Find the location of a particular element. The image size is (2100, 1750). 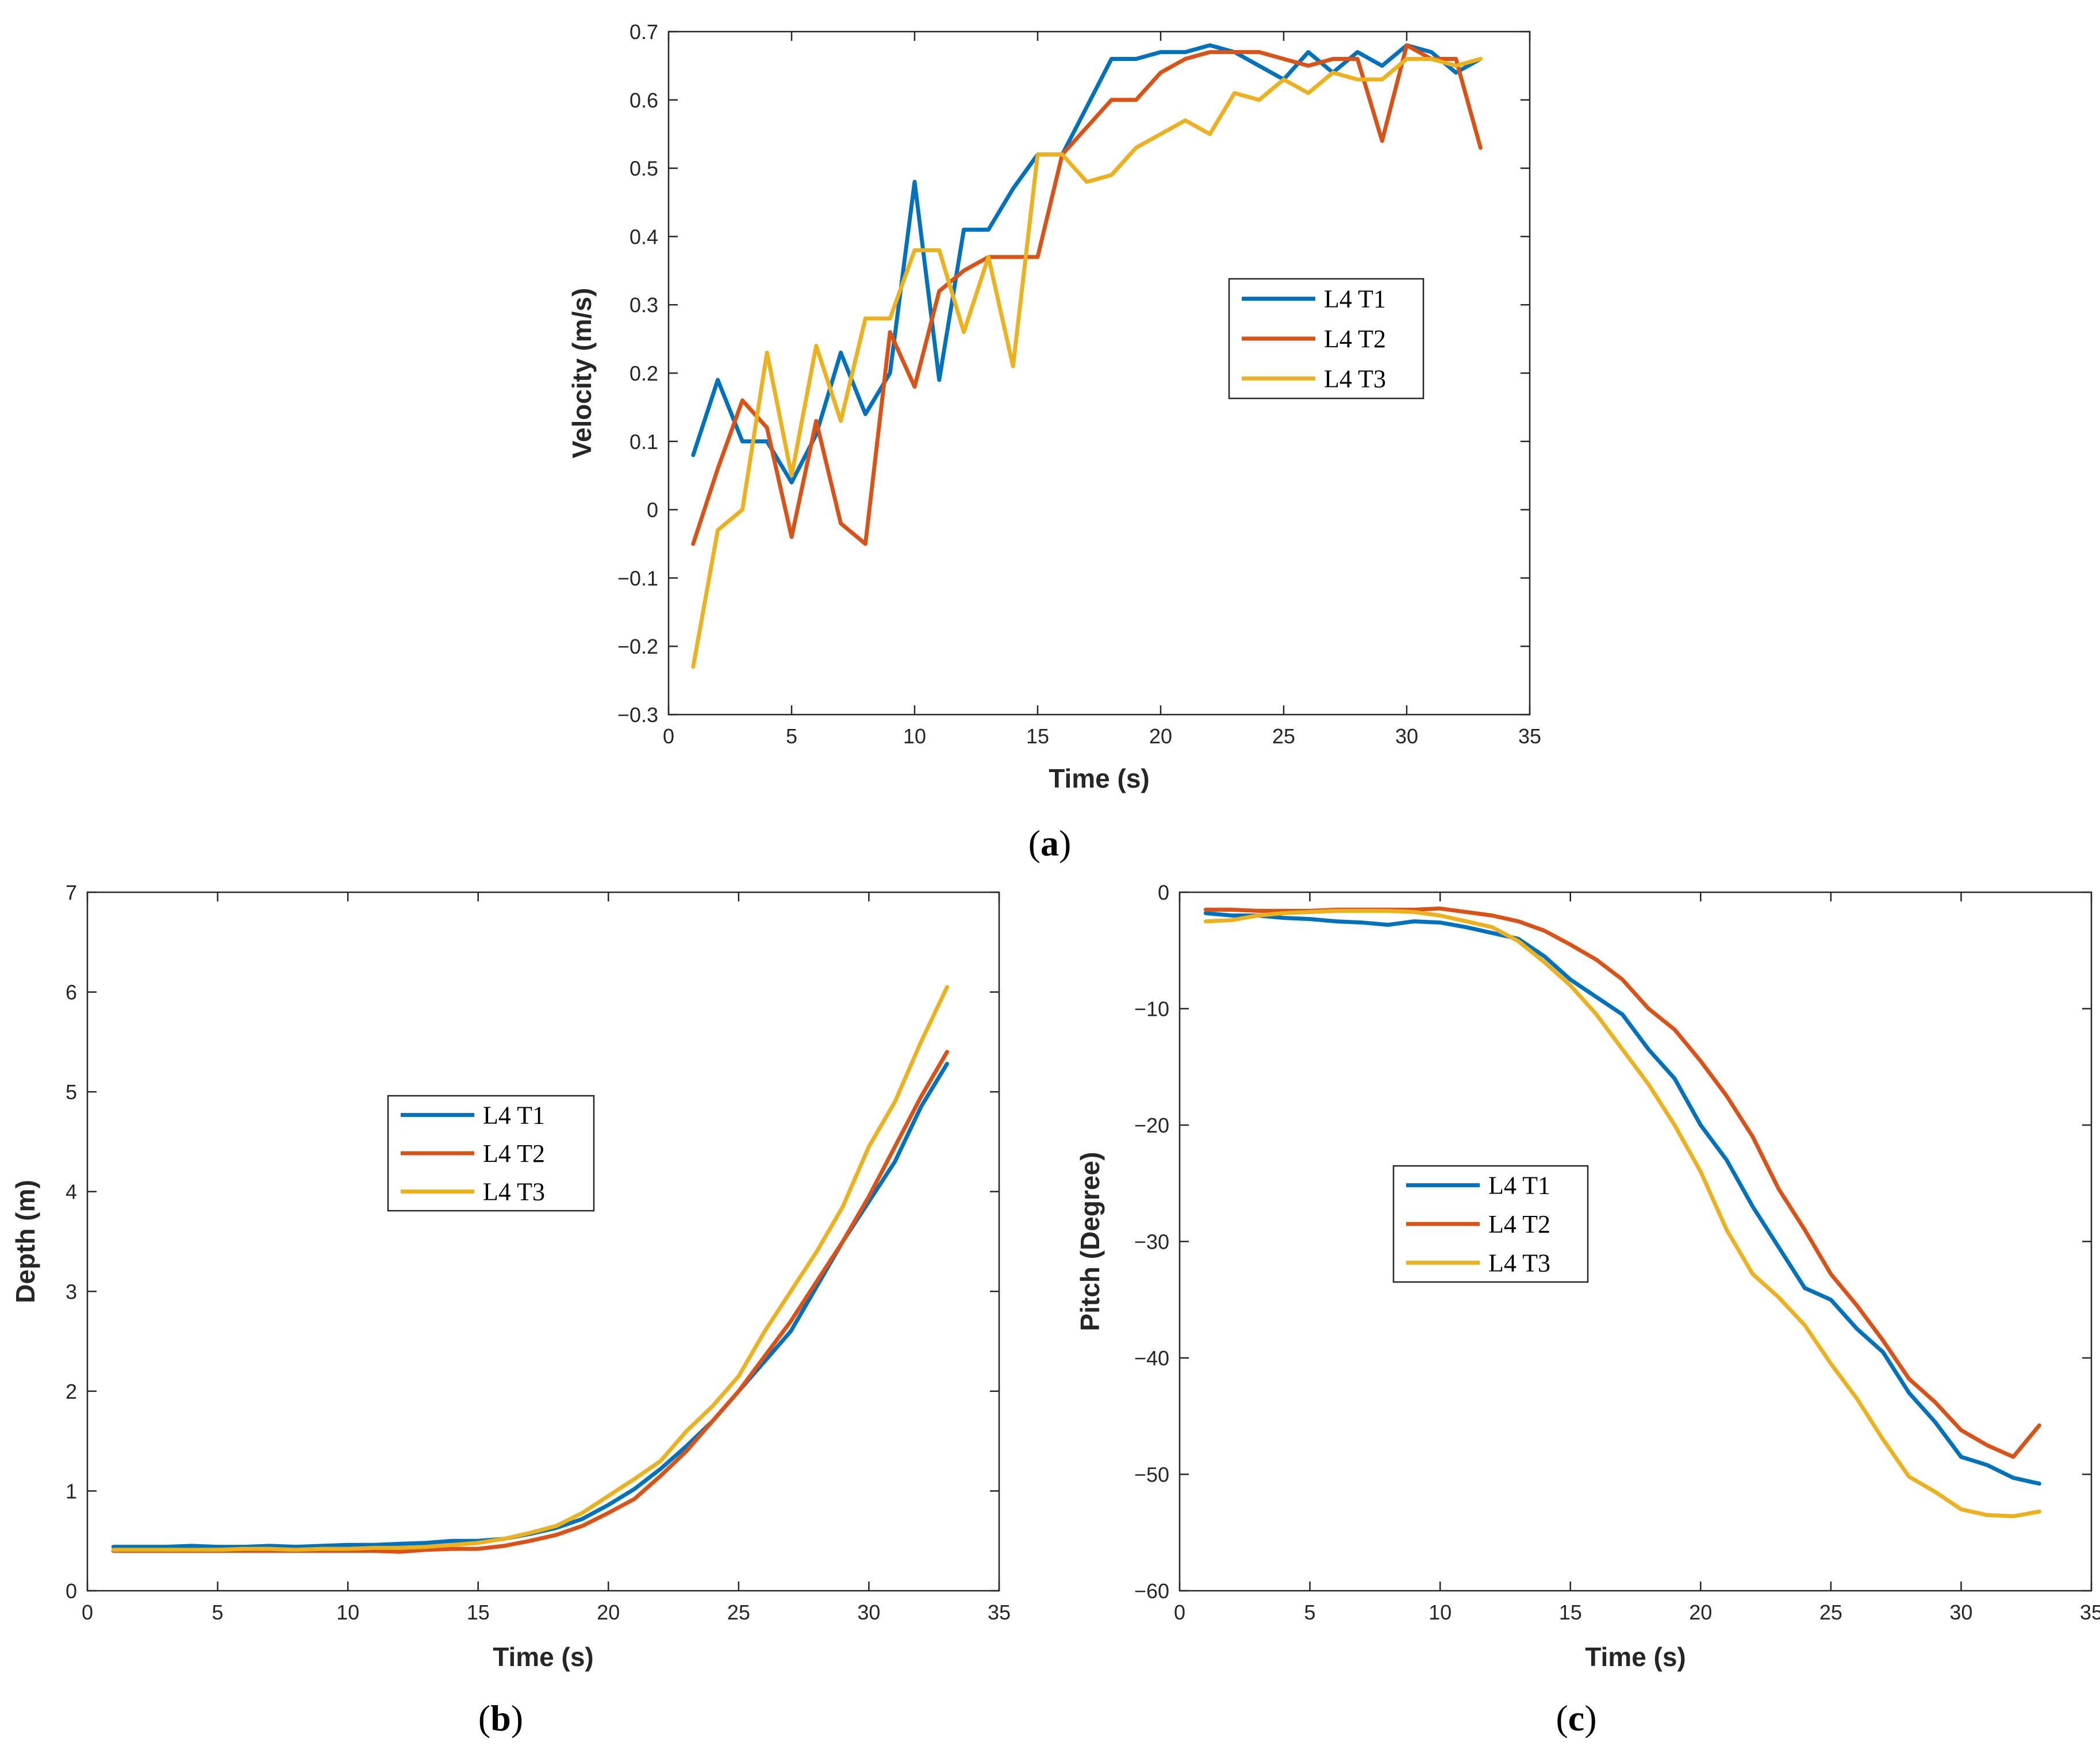

legend-label-b-t2: L4 T2 is located at coordinates (514, 1153).